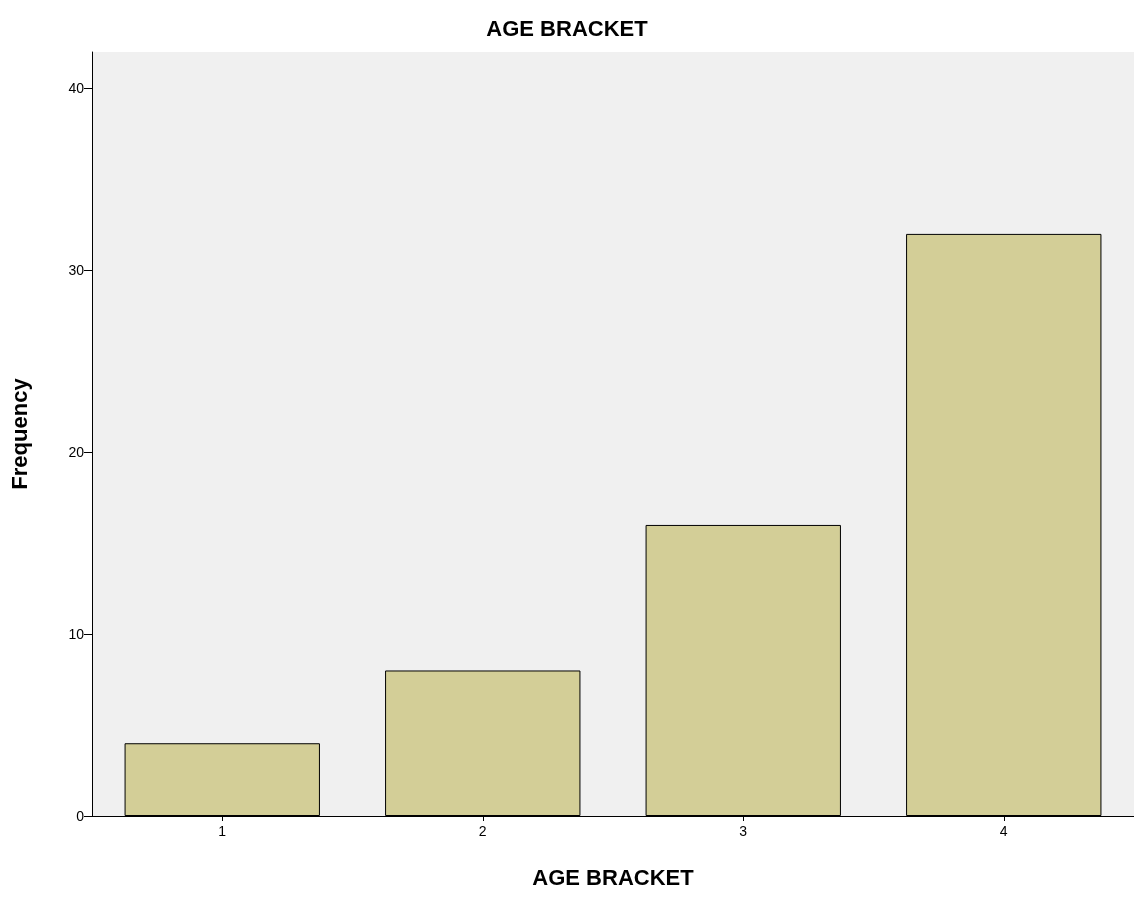 The image size is (1134, 898). Describe the element at coordinates (743, 831) in the screenshot. I see `x-tick-label: 3` at that location.